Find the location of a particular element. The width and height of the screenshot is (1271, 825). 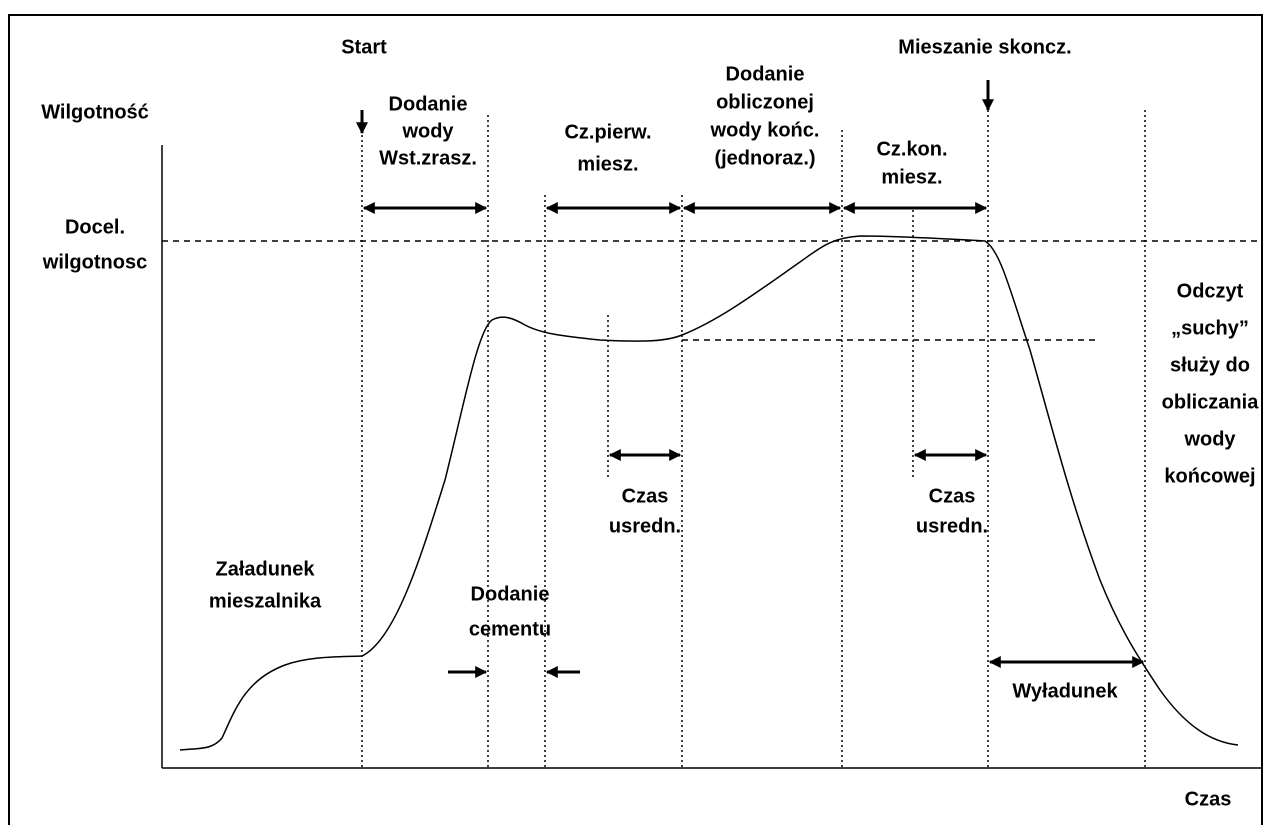

end-label: Mieszanie skoncz. is located at coordinates (984, 47).